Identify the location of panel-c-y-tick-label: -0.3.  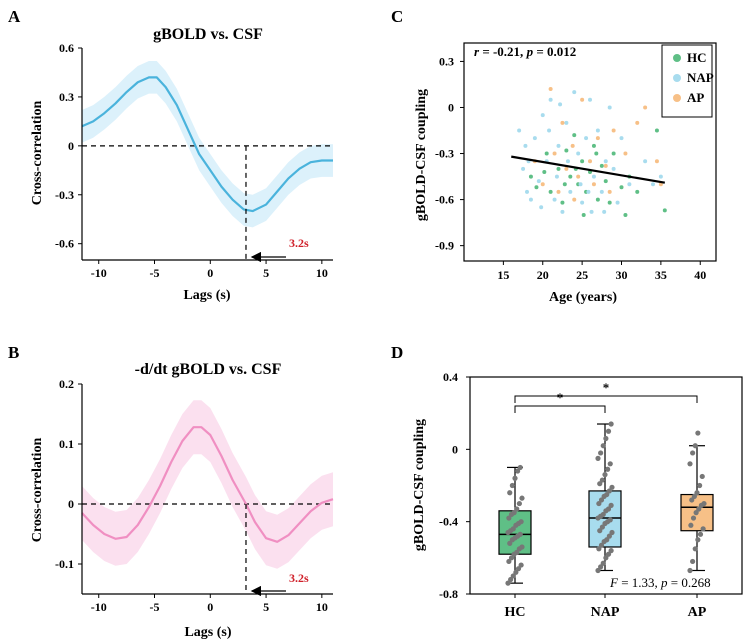
(444, 154).